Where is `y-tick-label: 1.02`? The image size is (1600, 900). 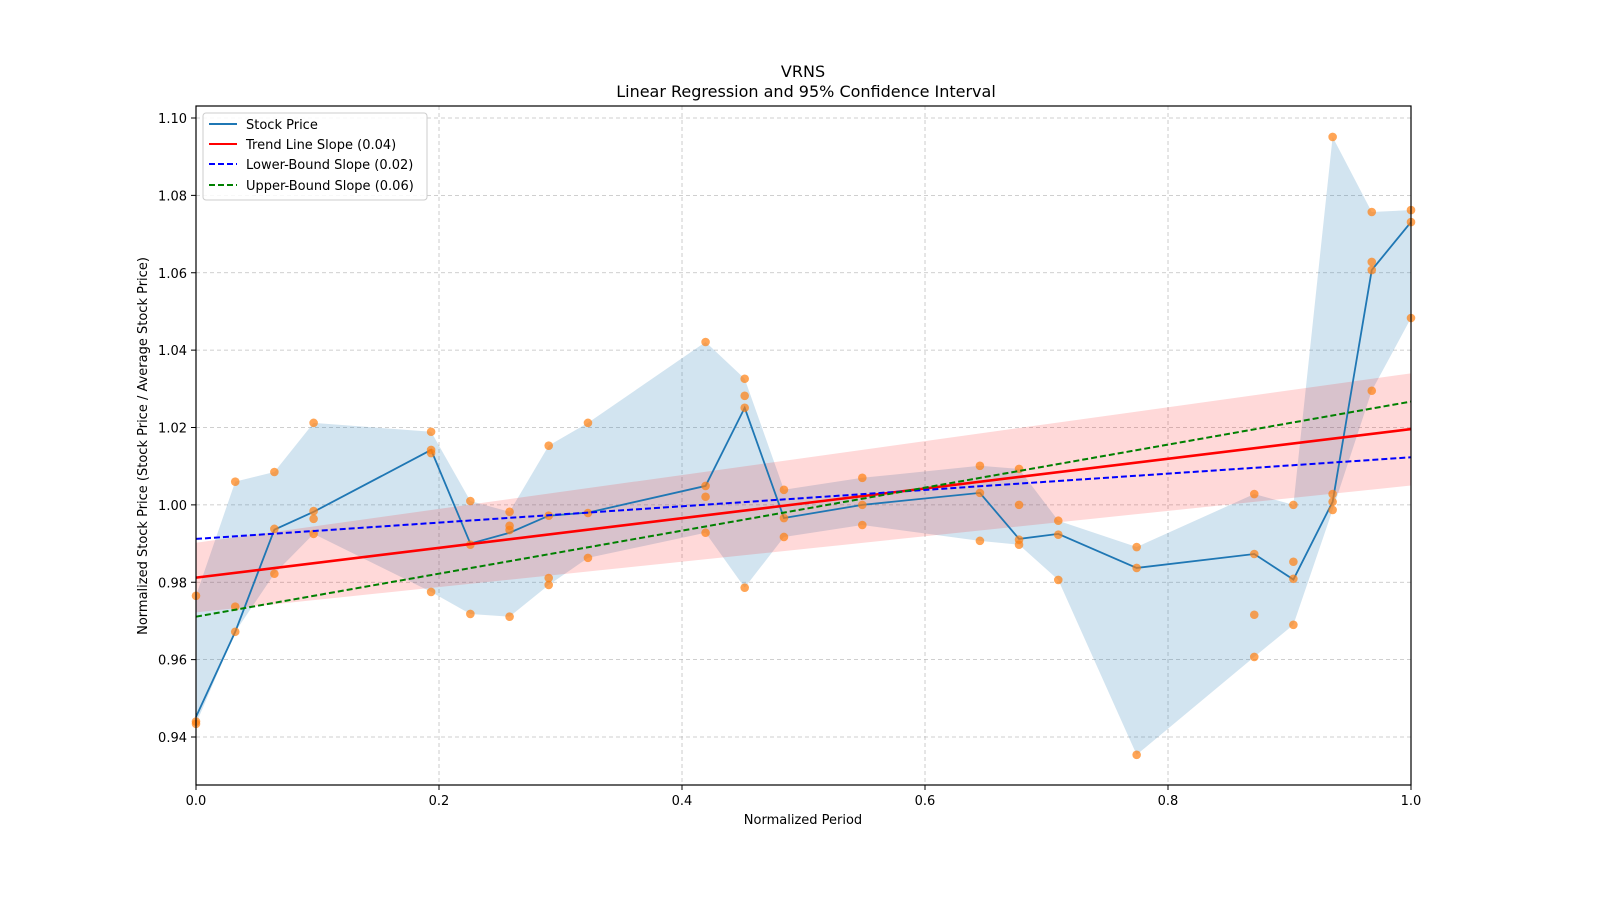 y-tick-label: 1.02 is located at coordinates (172, 429).